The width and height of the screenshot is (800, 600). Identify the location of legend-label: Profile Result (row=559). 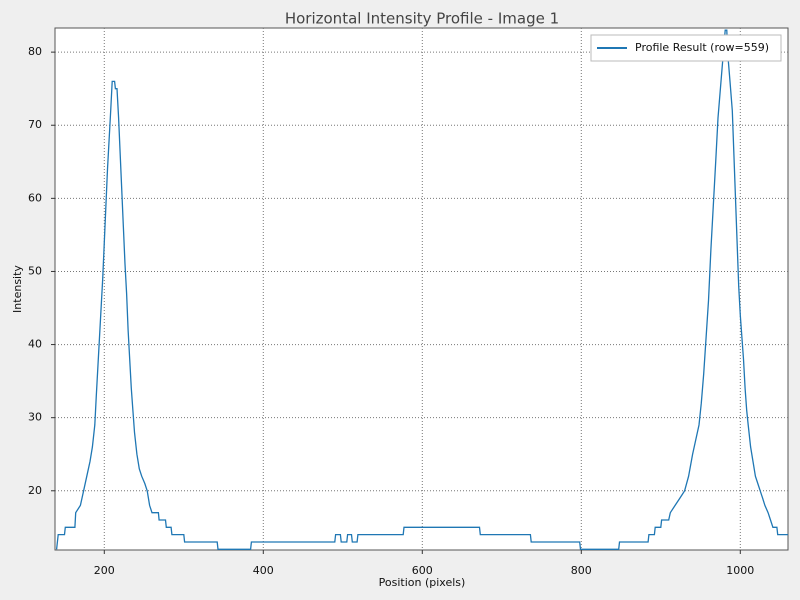
(702, 47).